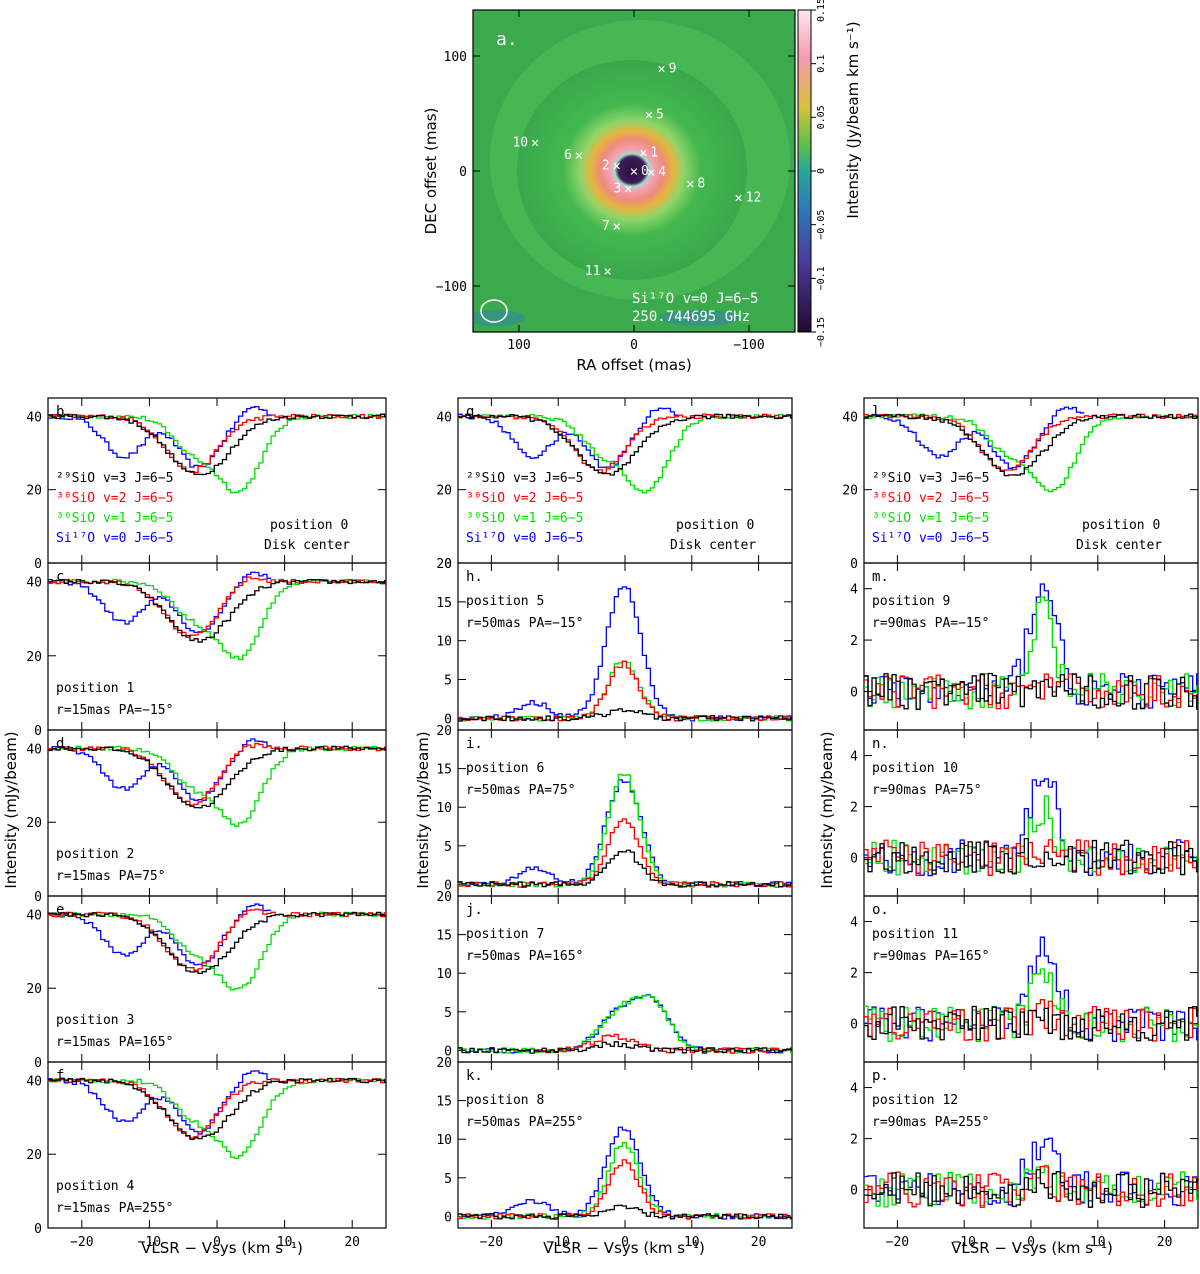  Describe the element at coordinates (695, 299) in the screenshot. I see `map-line-label: Si¹⁷O v=0 J=6−5` at that location.